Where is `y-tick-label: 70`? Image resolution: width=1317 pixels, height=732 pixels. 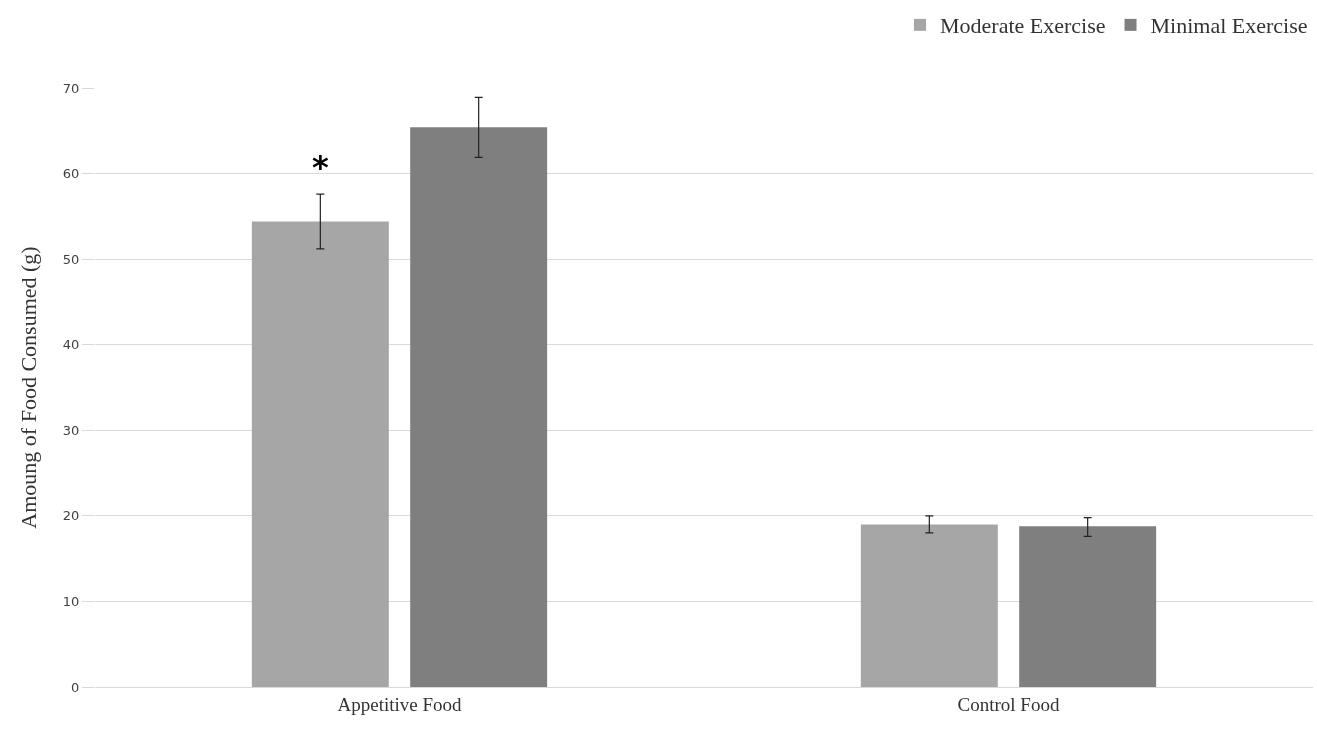 y-tick-label: 70 is located at coordinates (71, 88).